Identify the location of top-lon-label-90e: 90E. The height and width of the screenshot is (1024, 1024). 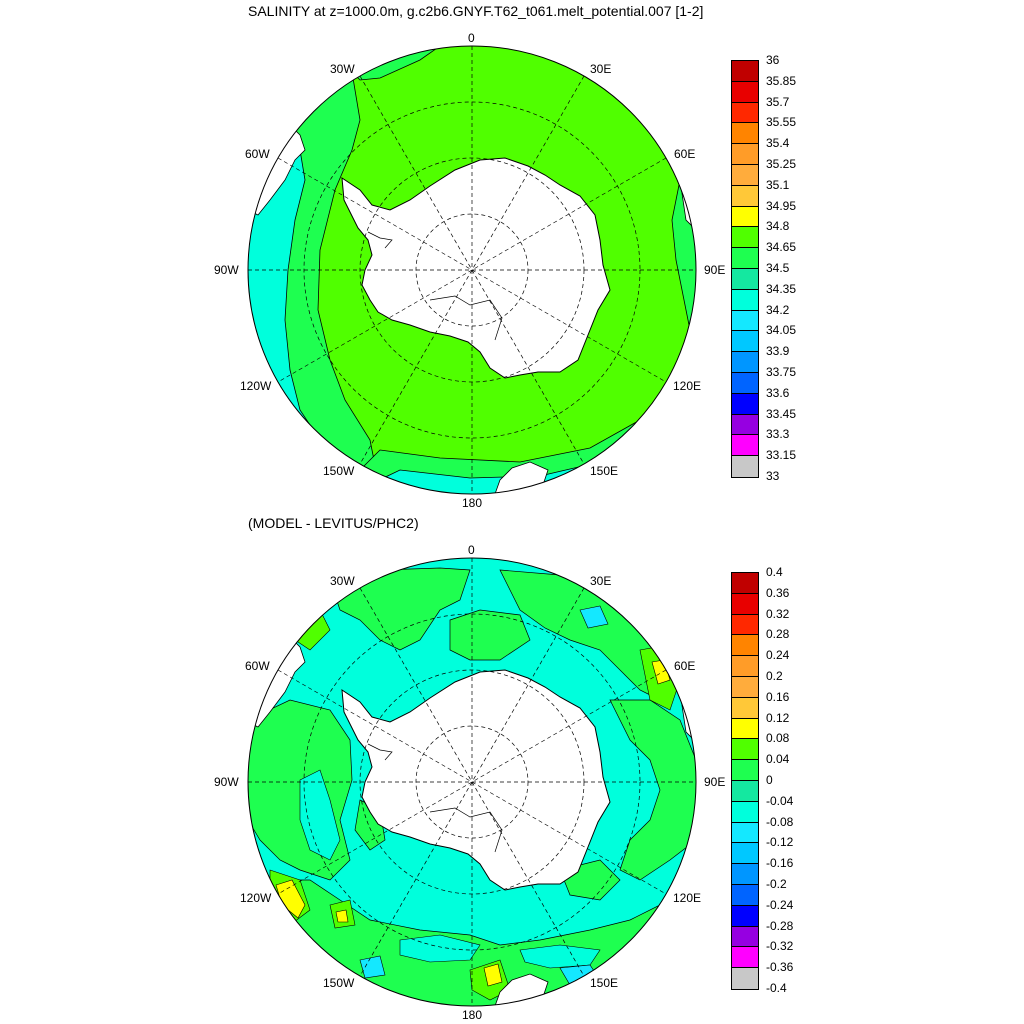
(715, 270).